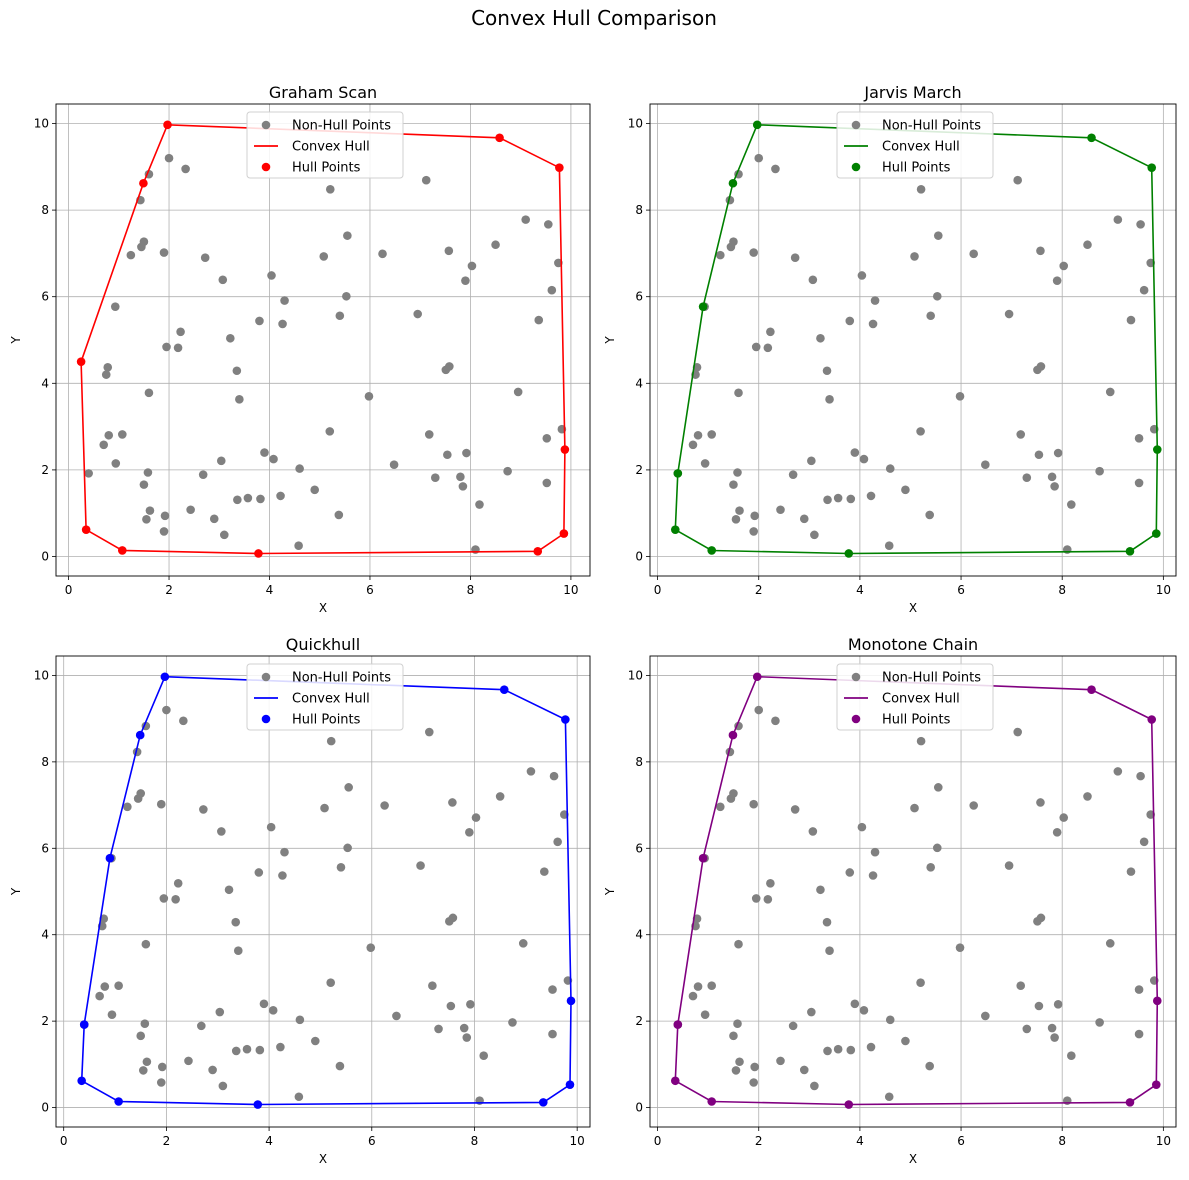  What do you see at coordinates (658, 590) in the screenshot?
I see `x-tick-label: 0` at bounding box center [658, 590].